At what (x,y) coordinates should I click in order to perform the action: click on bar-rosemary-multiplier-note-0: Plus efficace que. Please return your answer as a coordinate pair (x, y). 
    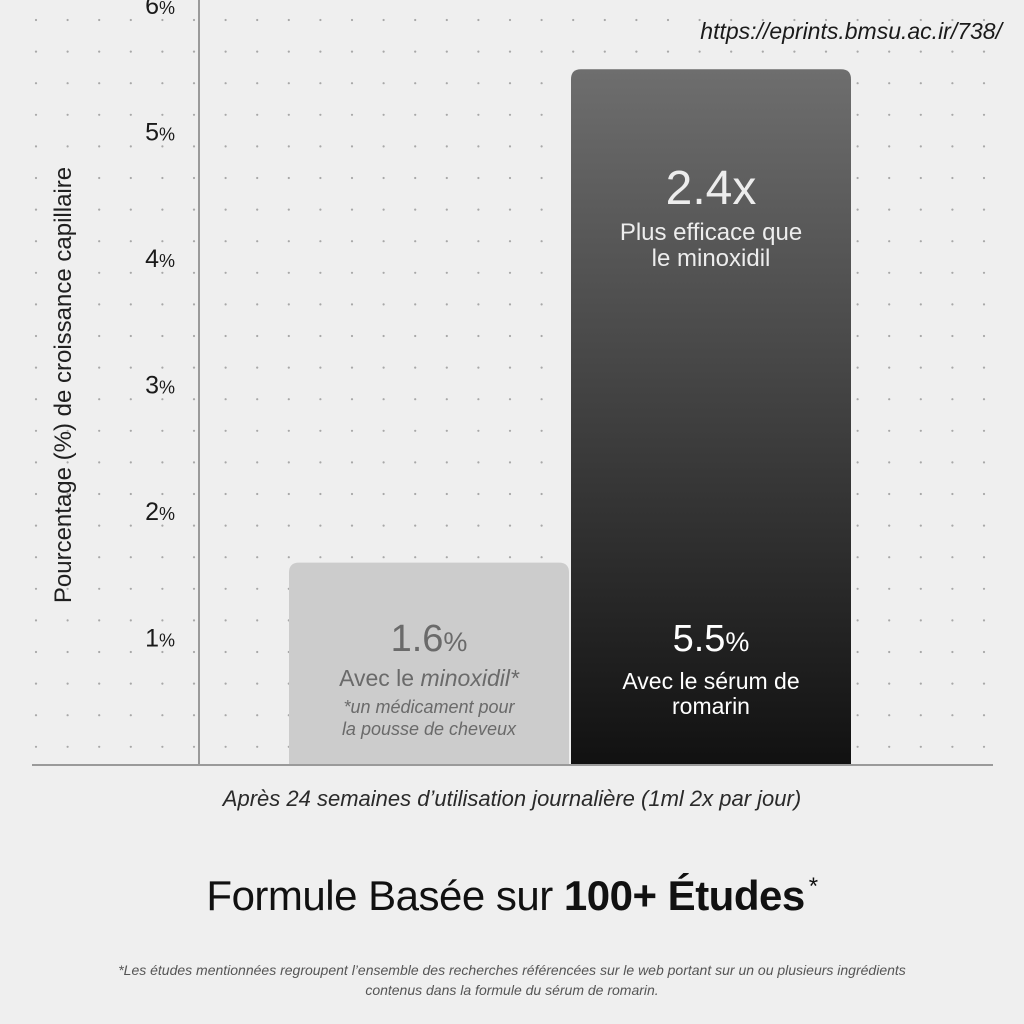
    Looking at the image, I should click on (711, 232).